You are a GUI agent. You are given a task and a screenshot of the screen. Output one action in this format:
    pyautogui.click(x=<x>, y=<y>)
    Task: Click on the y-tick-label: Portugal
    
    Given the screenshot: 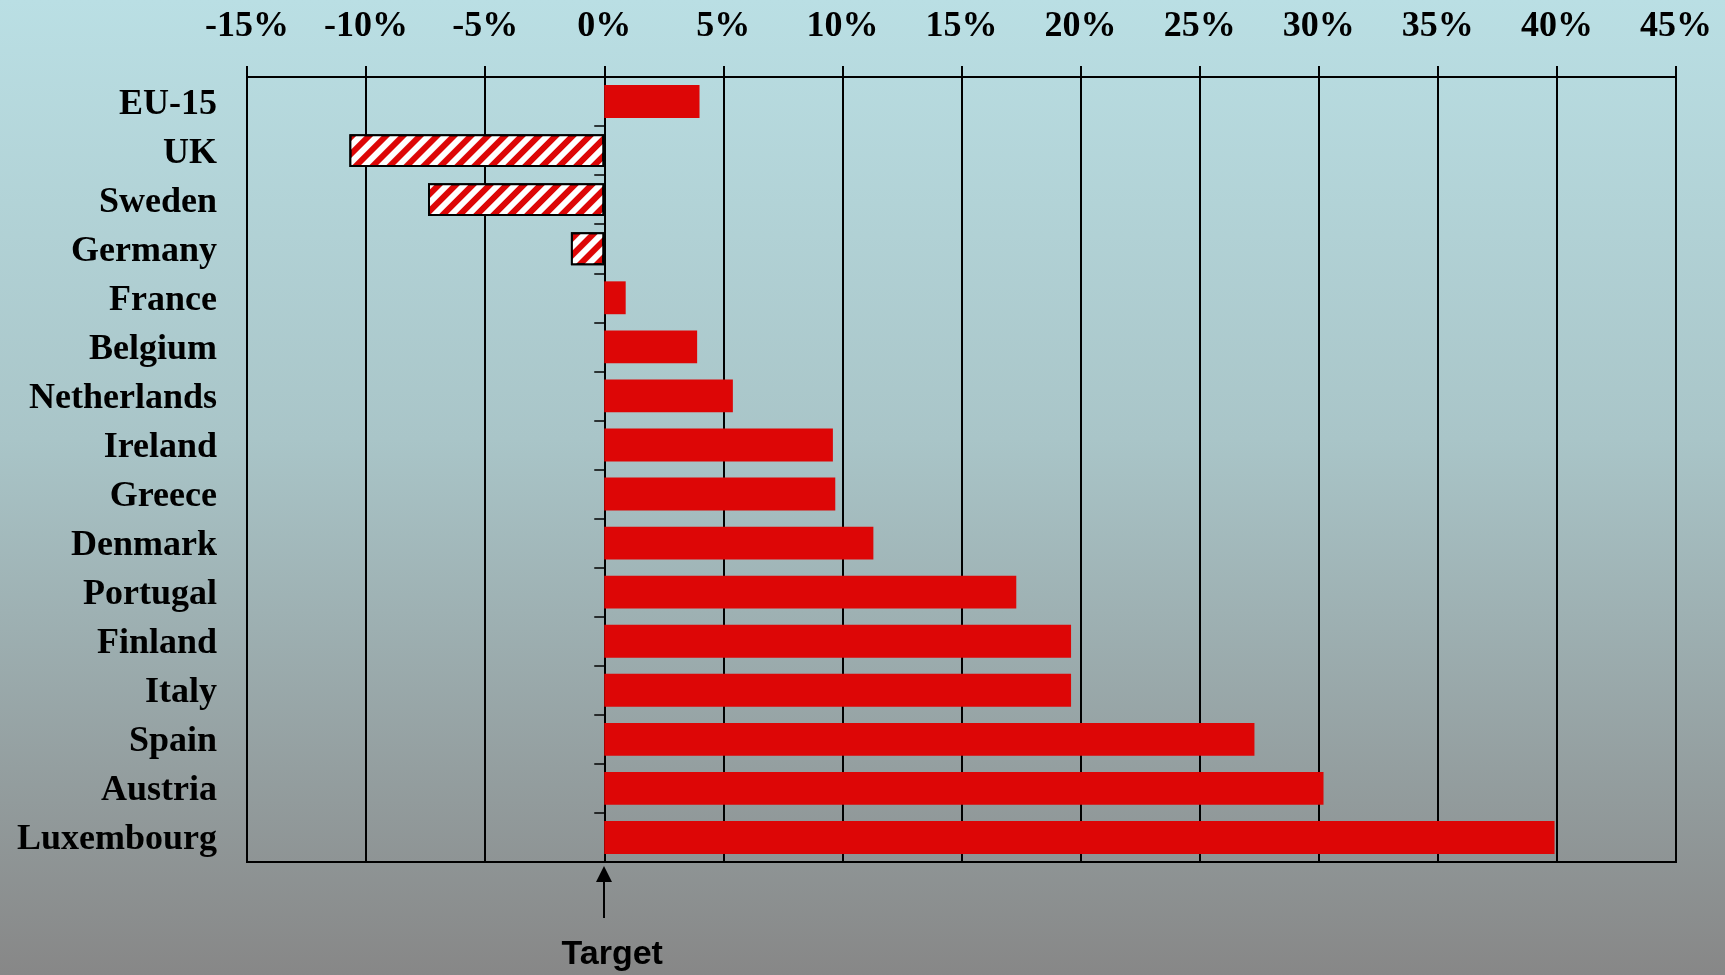 What is the action you would take?
    pyautogui.click(x=150, y=592)
    